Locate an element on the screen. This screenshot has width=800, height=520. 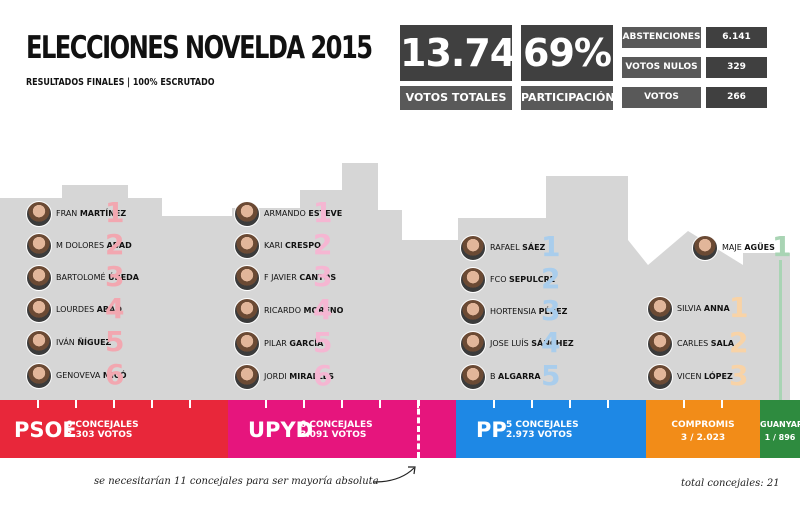
pp-bar: PP 5 CONCEJALES 2.973 VOTOS is located at coordinates (551, 429).